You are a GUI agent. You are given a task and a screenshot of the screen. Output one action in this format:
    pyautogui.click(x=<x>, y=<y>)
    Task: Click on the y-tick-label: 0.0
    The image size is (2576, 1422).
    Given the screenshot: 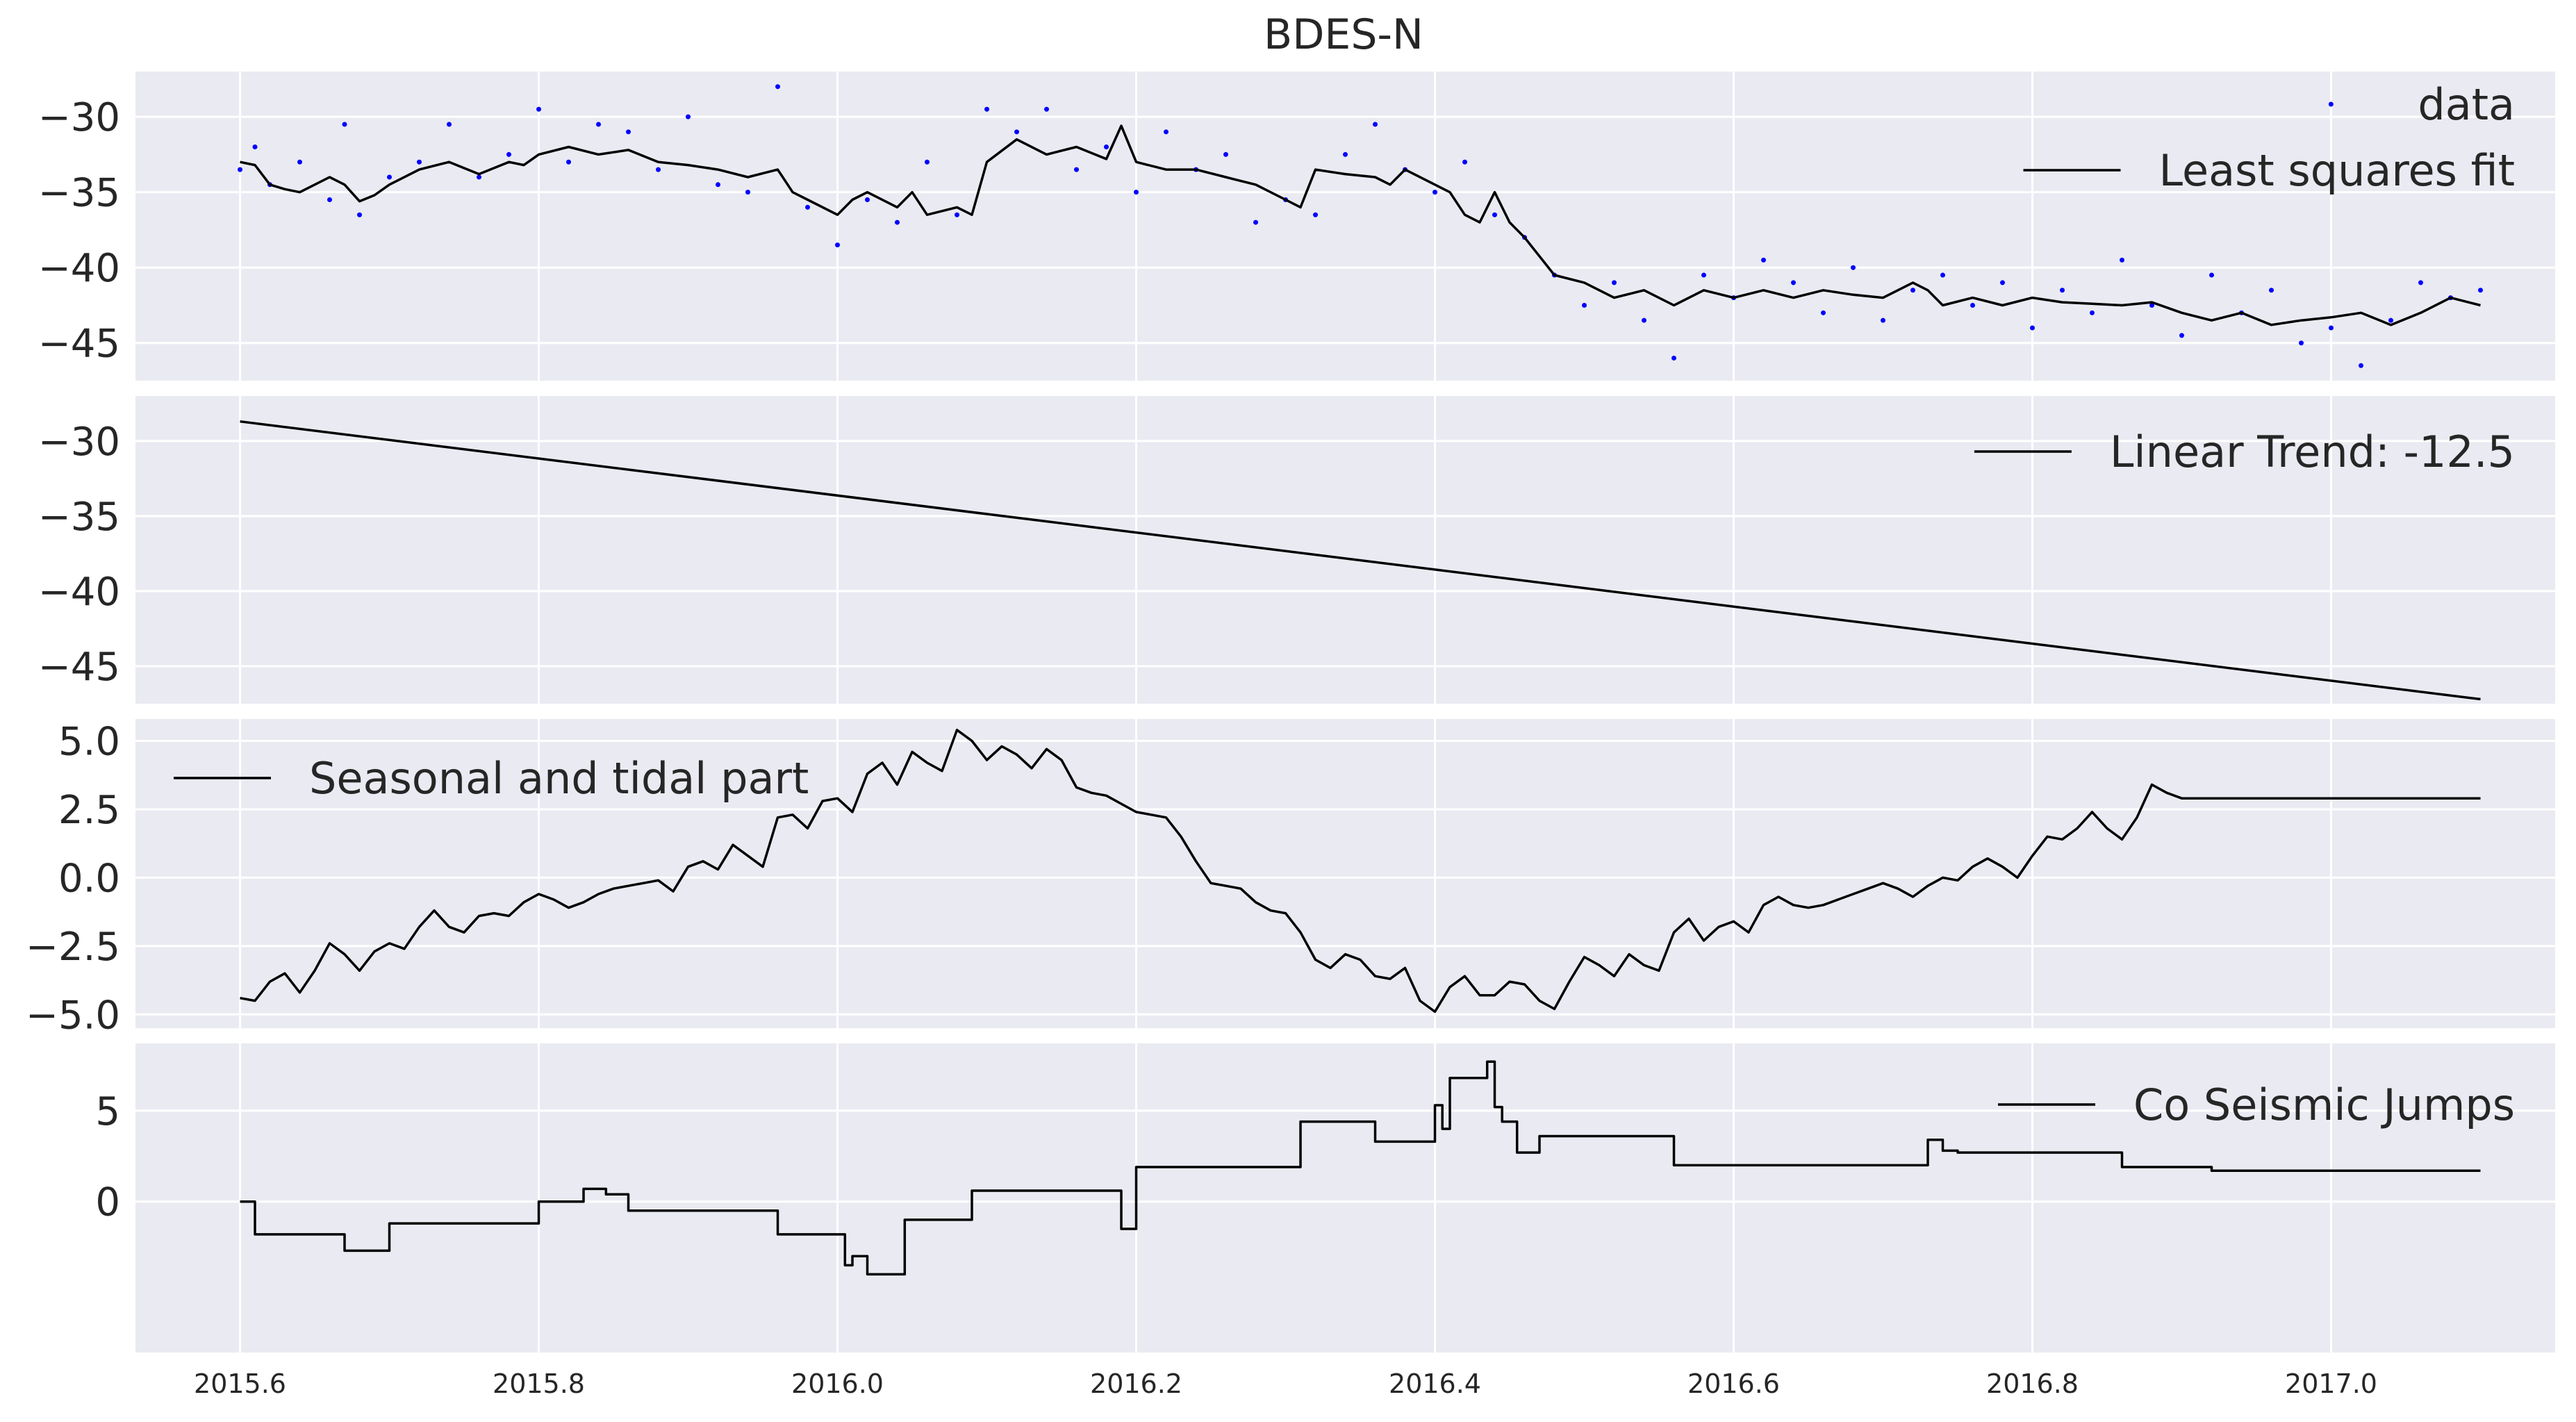 What is the action you would take?
    pyautogui.click(x=89, y=879)
    